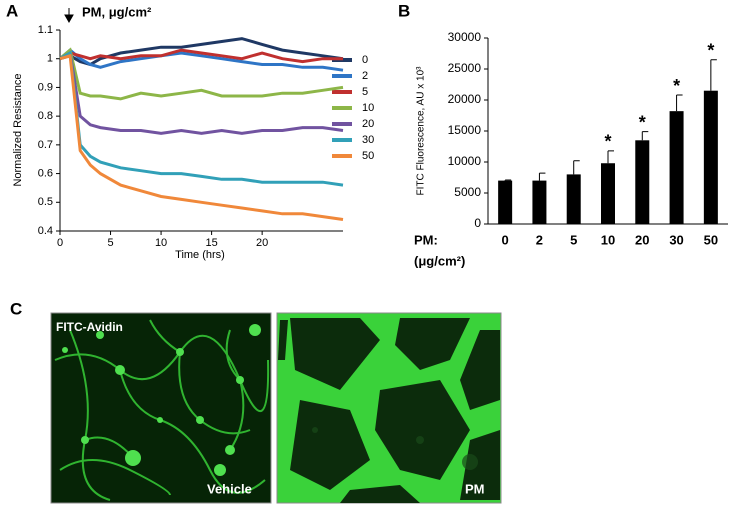  Describe the element at coordinates (161, 408) in the screenshot. I see `micrograph-vehicle` at that location.